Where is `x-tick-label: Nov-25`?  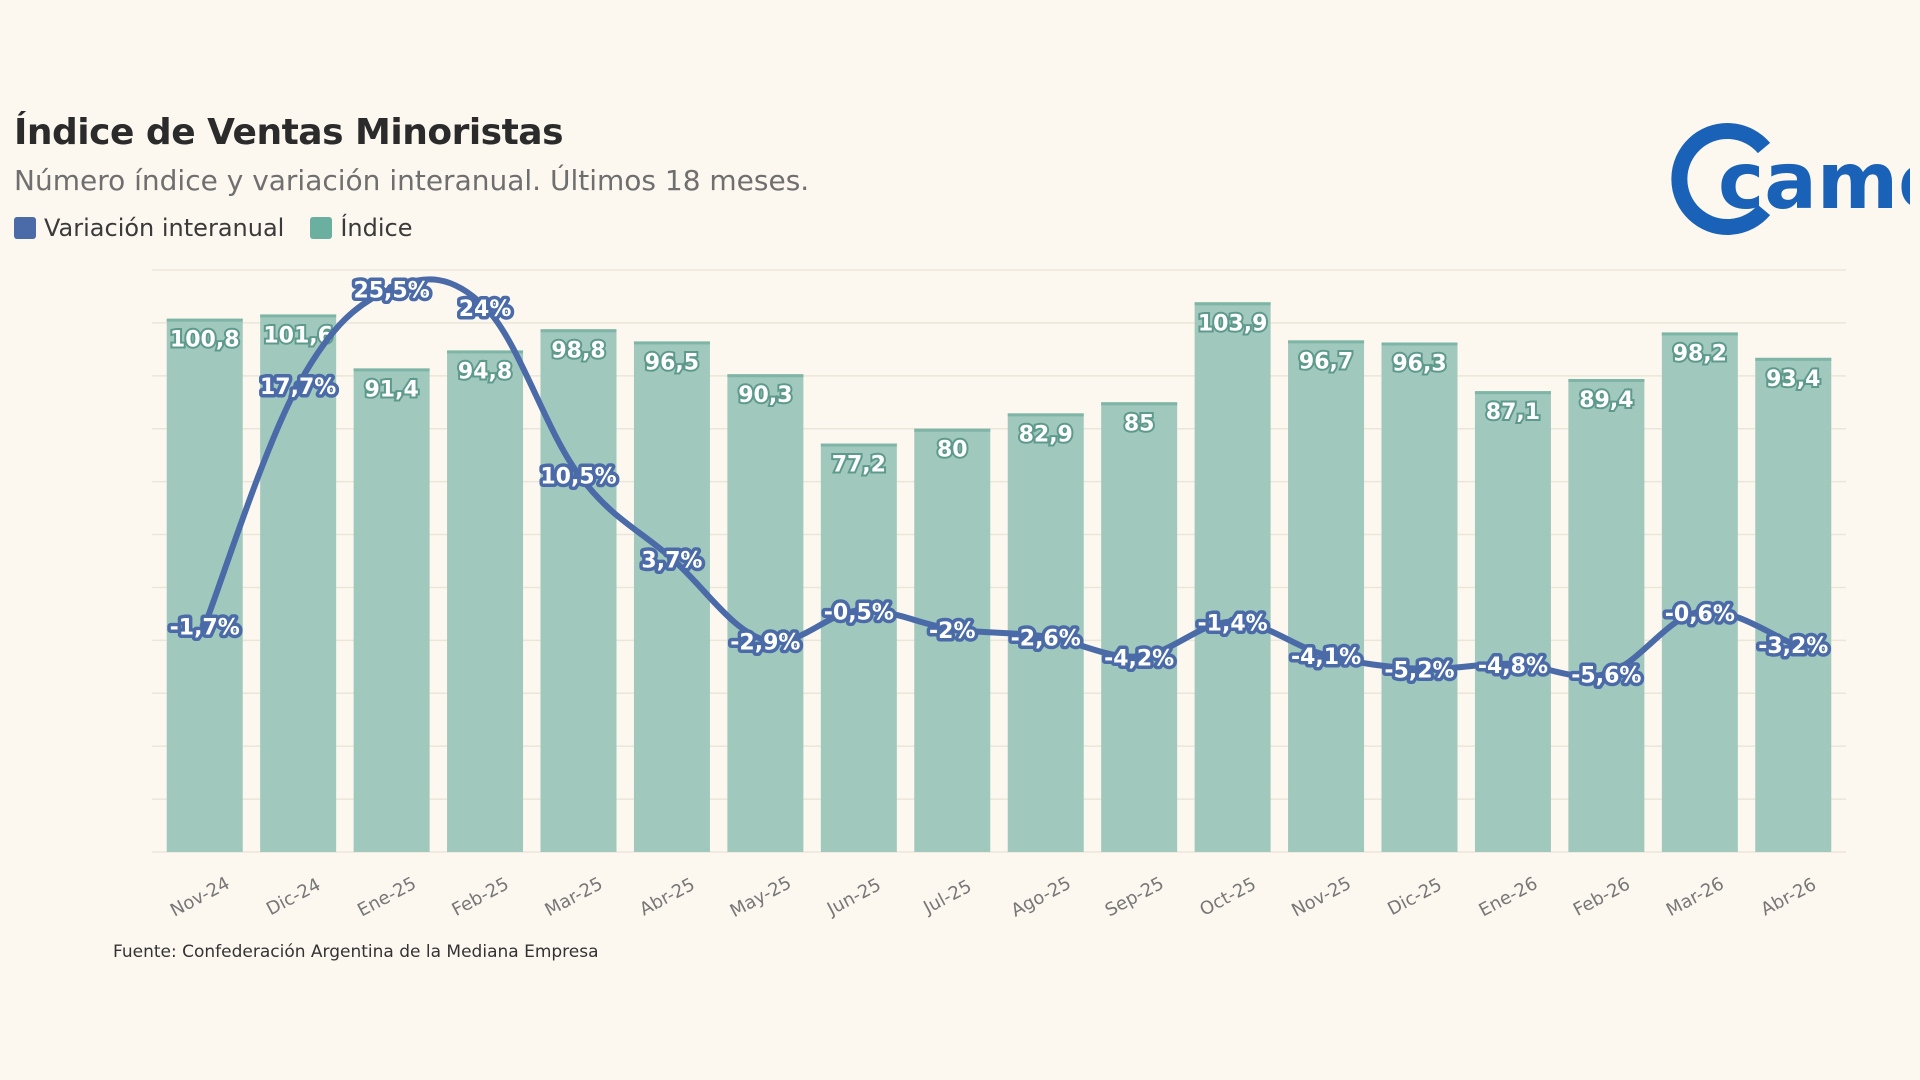 x-tick-label: Nov-25 is located at coordinates (1321, 897).